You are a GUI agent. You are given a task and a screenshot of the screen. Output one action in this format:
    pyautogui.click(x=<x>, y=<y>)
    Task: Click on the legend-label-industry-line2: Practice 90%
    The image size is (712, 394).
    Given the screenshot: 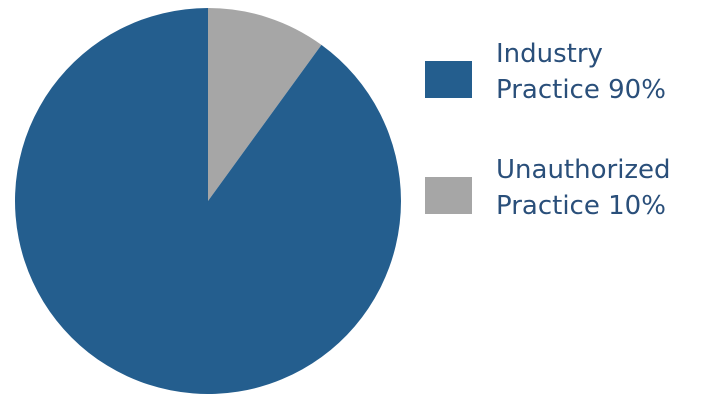 What is the action you would take?
    pyautogui.click(x=581, y=90)
    